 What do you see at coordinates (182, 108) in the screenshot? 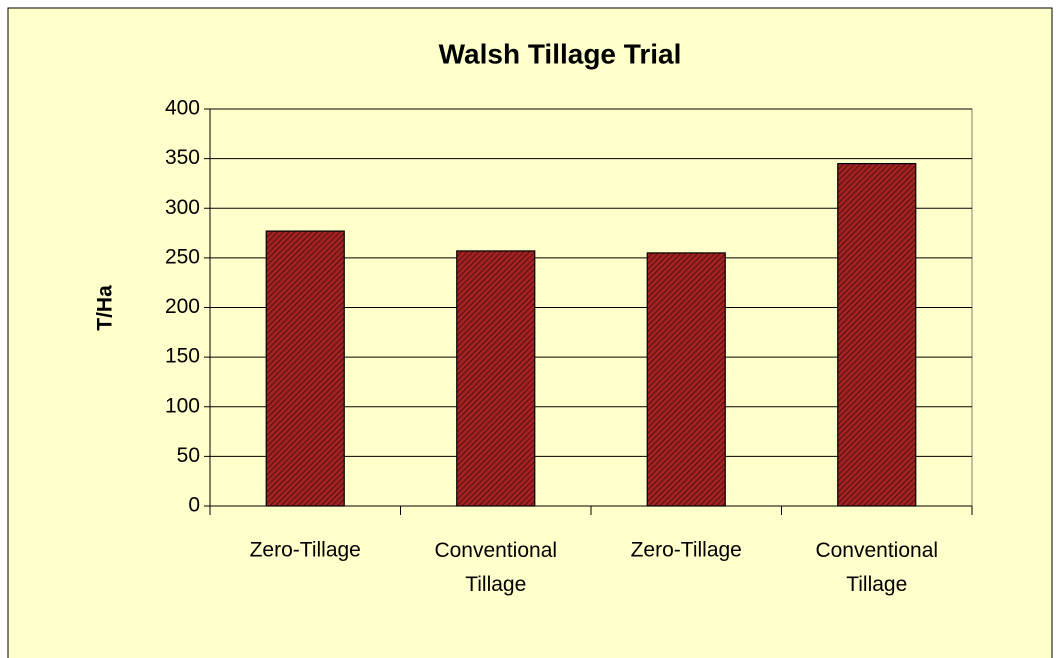
I see `y-tick-label: 400` at bounding box center [182, 108].